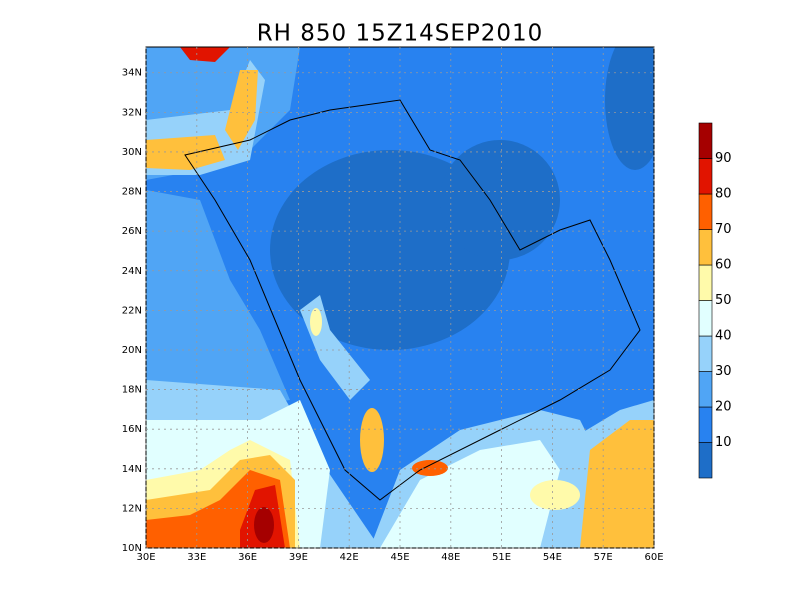 The height and width of the screenshot is (600, 800). I want to click on x-tick-label: 57E, so click(603, 557).